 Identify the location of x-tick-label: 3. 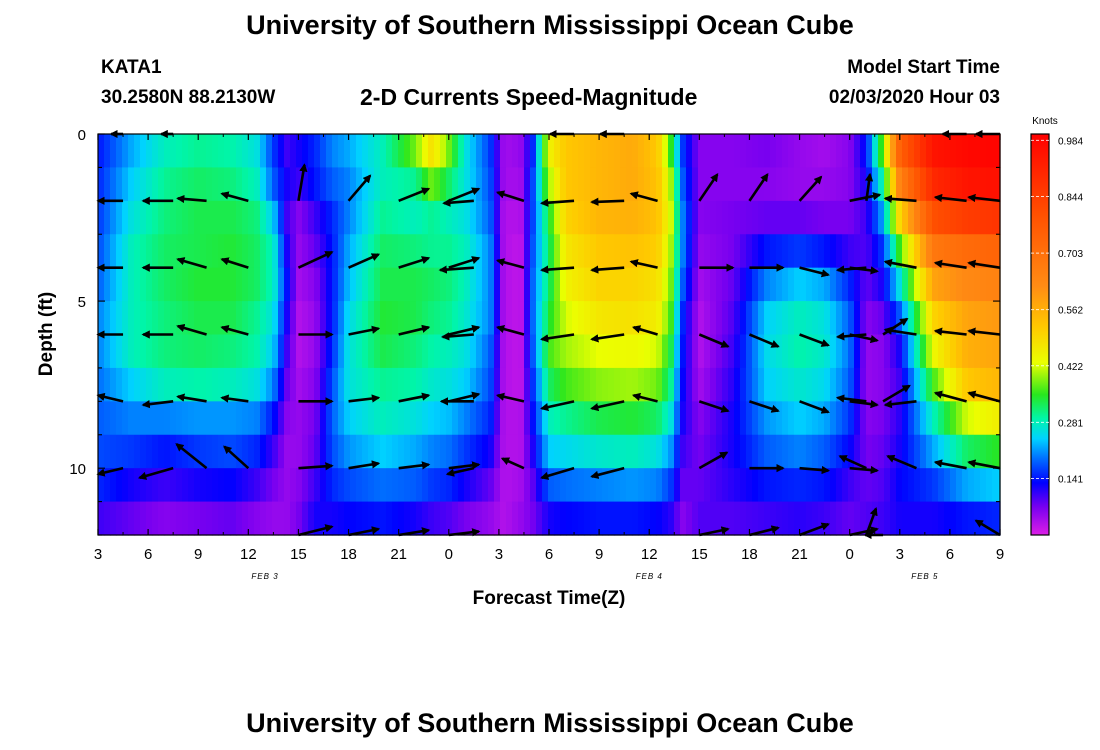
(900, 554).